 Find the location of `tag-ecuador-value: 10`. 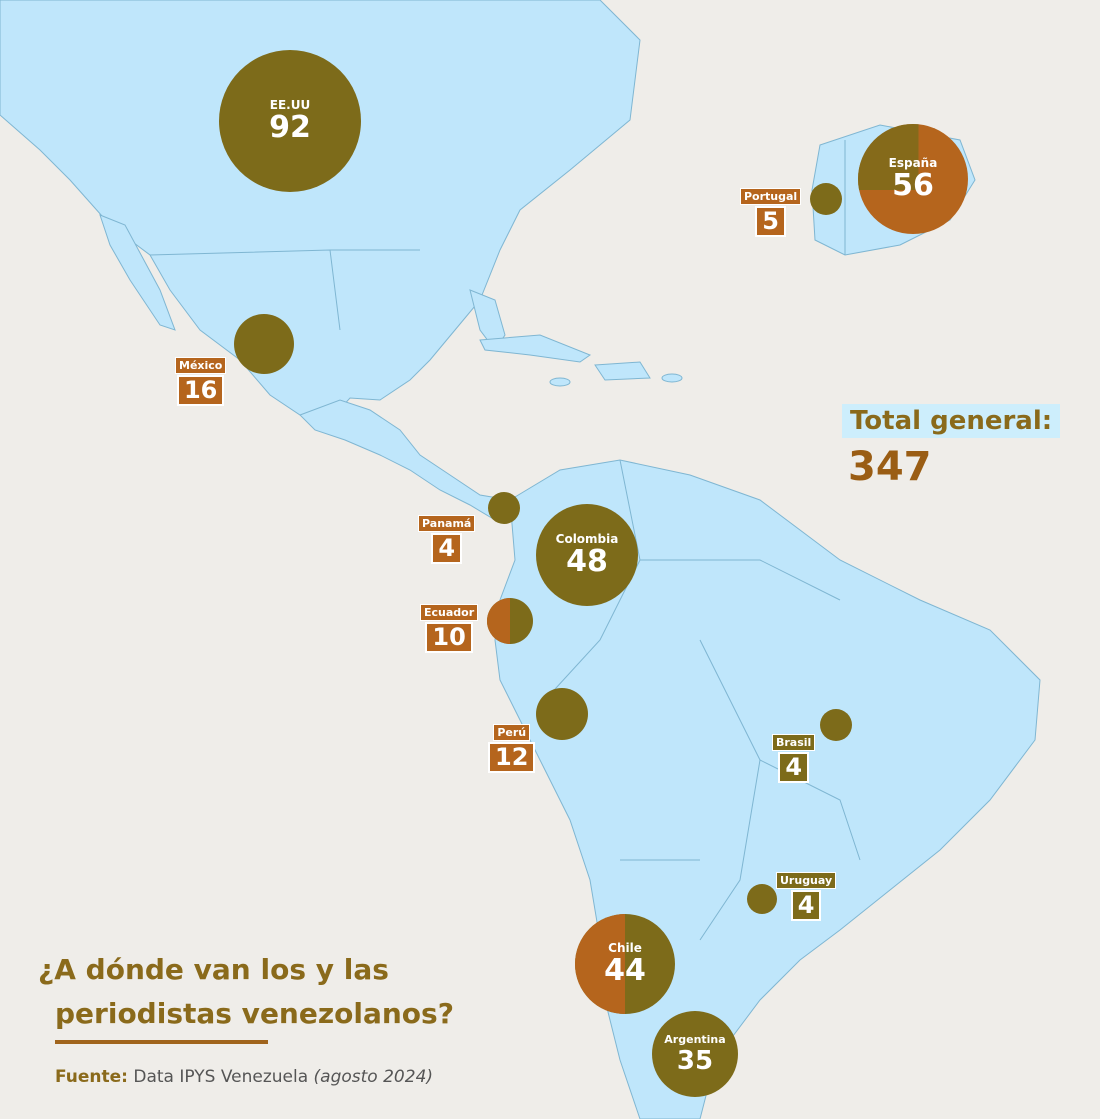

tag-ecuador-value: 10 is located at coordinates (449, 637).